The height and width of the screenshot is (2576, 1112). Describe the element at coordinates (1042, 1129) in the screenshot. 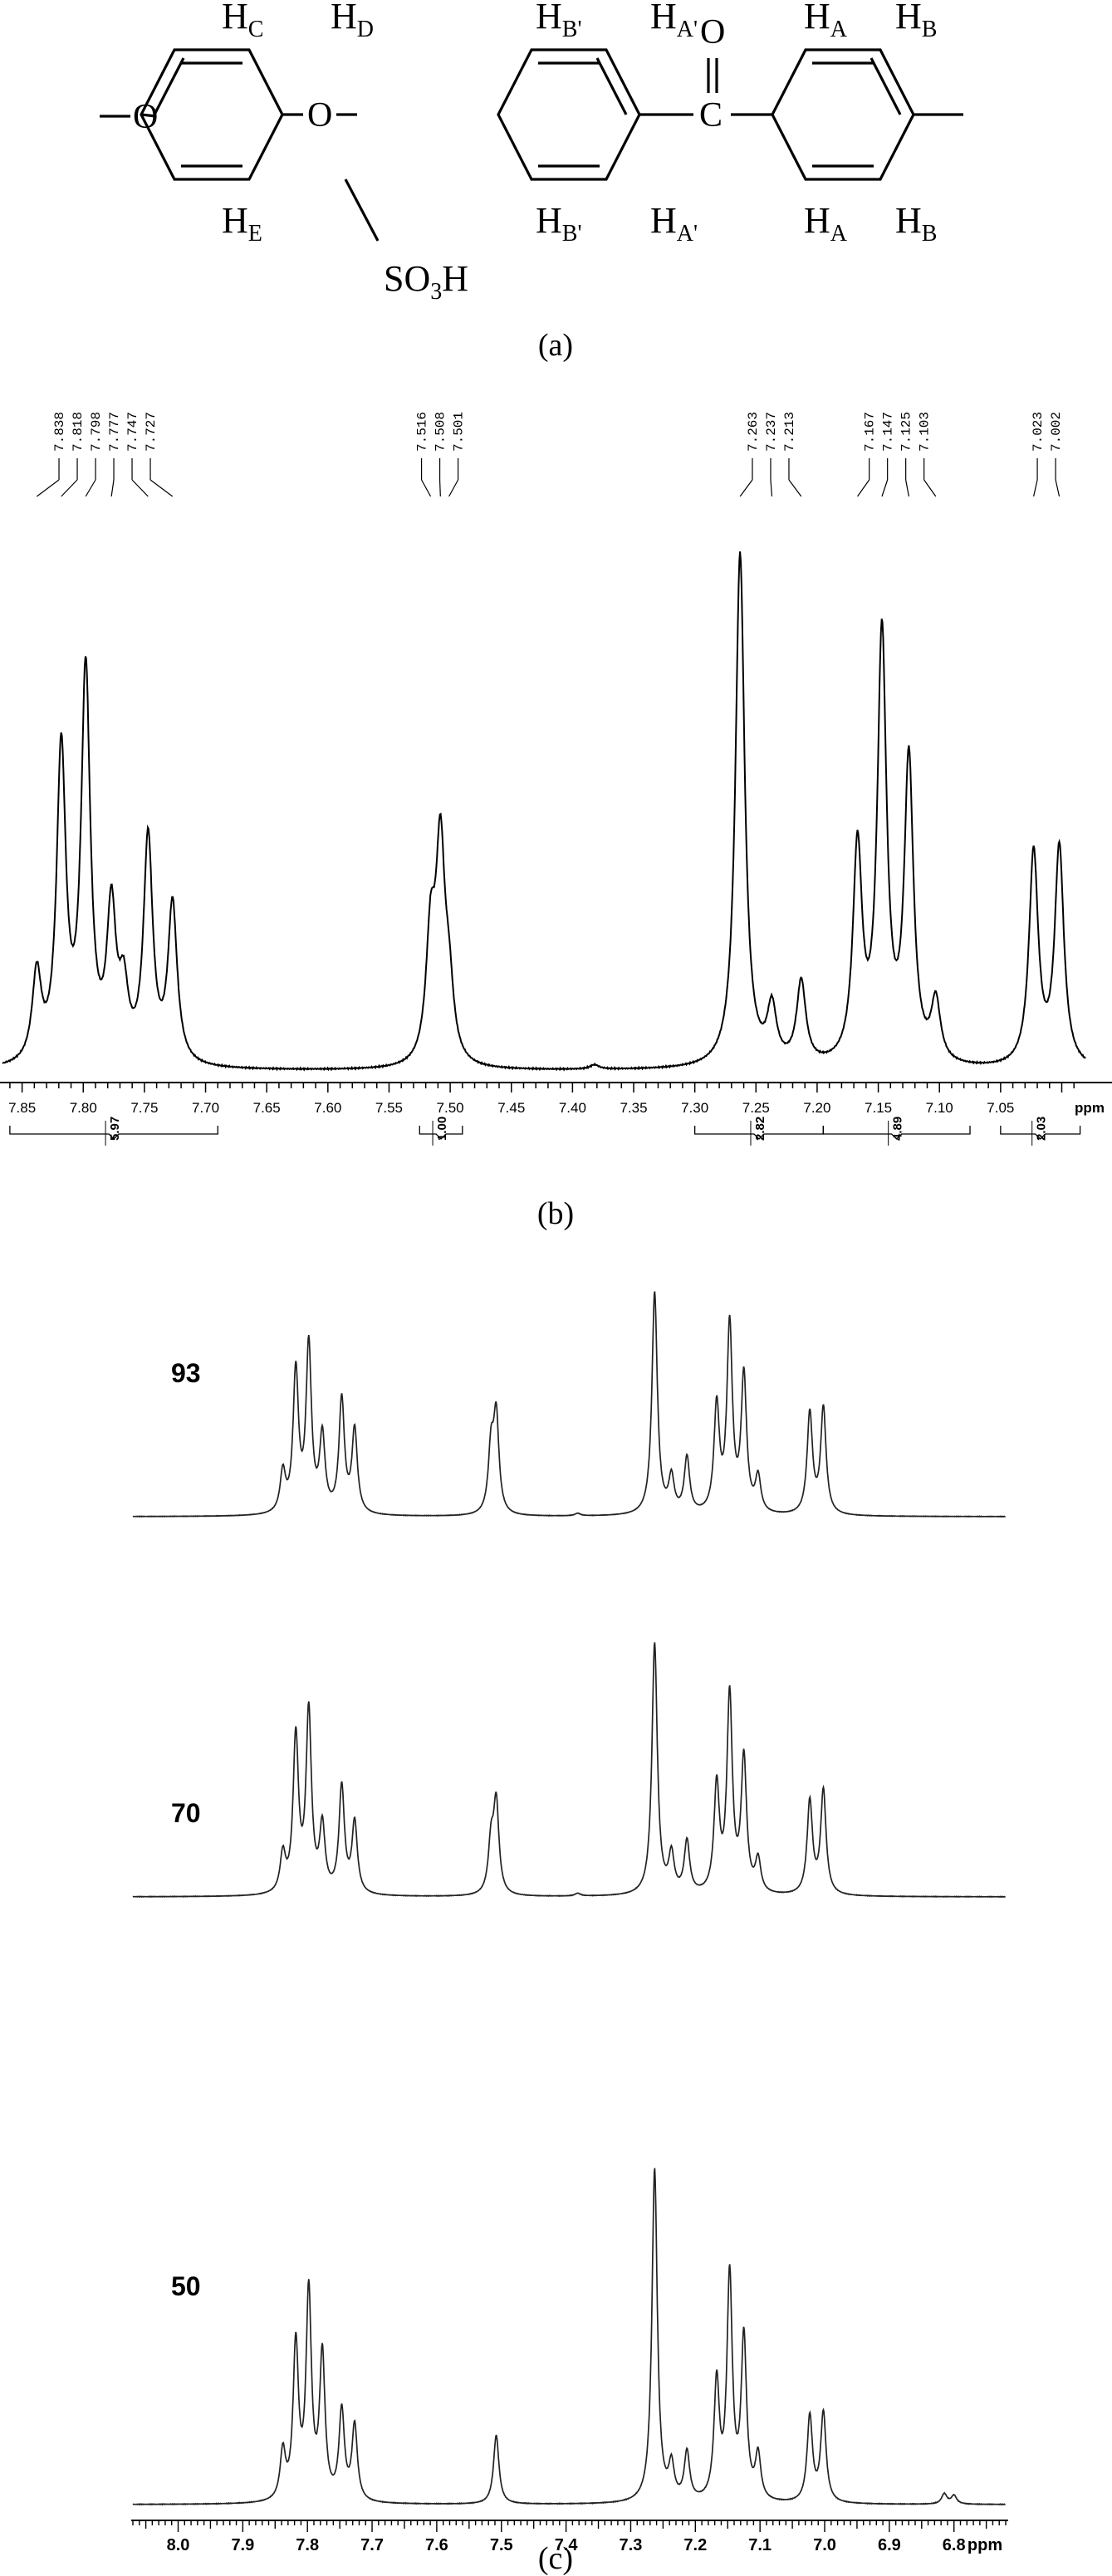

I see `integral-value: 2.03` at that location.